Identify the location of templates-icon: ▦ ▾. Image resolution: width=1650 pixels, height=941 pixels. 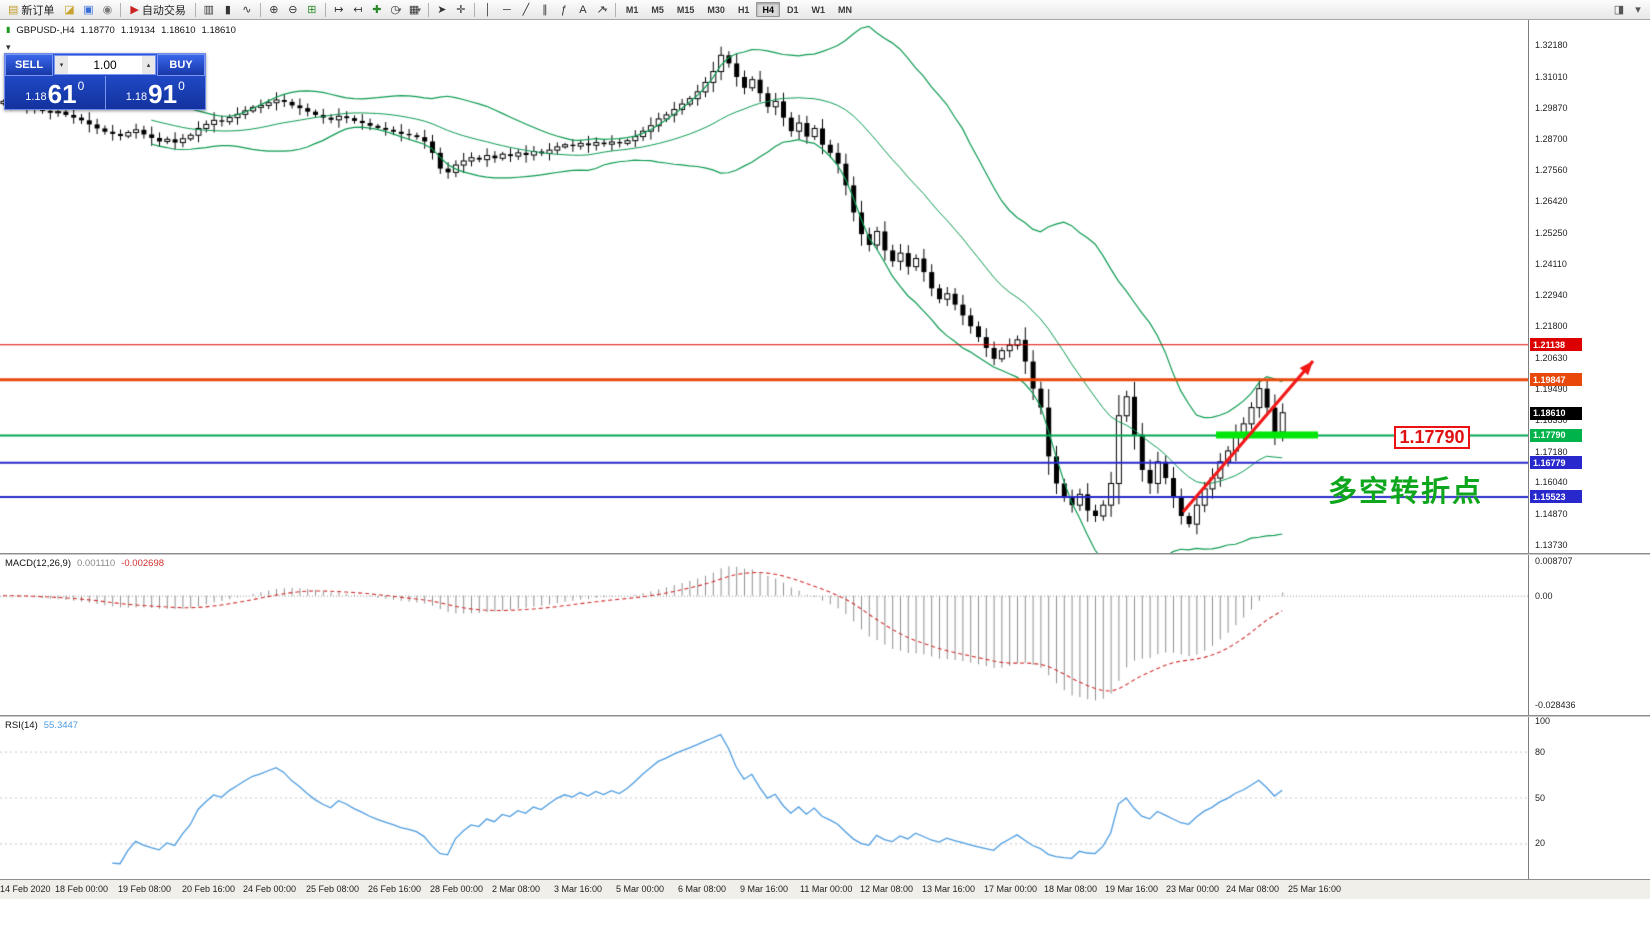
(415, 9).